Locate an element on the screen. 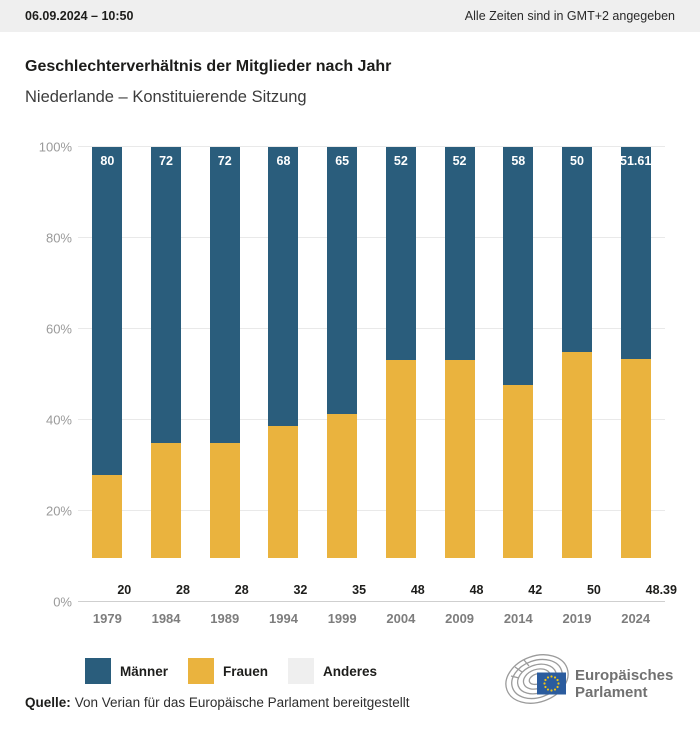 The height and width of the screenshot is (731, 700). y-axis: 0% 20% 40% 60% 80% 100% is located at coordinates (39, 375).